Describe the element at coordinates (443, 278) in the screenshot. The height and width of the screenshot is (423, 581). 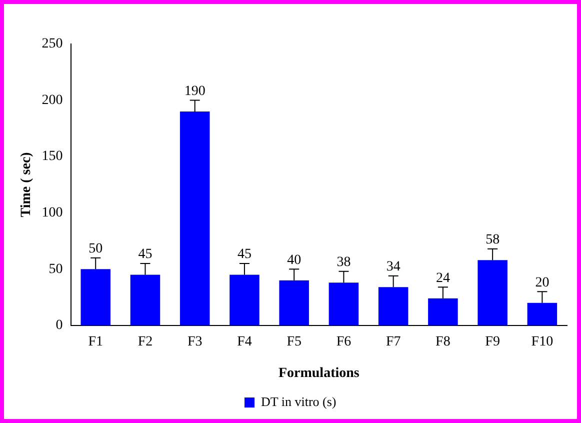
I see `data-label: 24` at that location.